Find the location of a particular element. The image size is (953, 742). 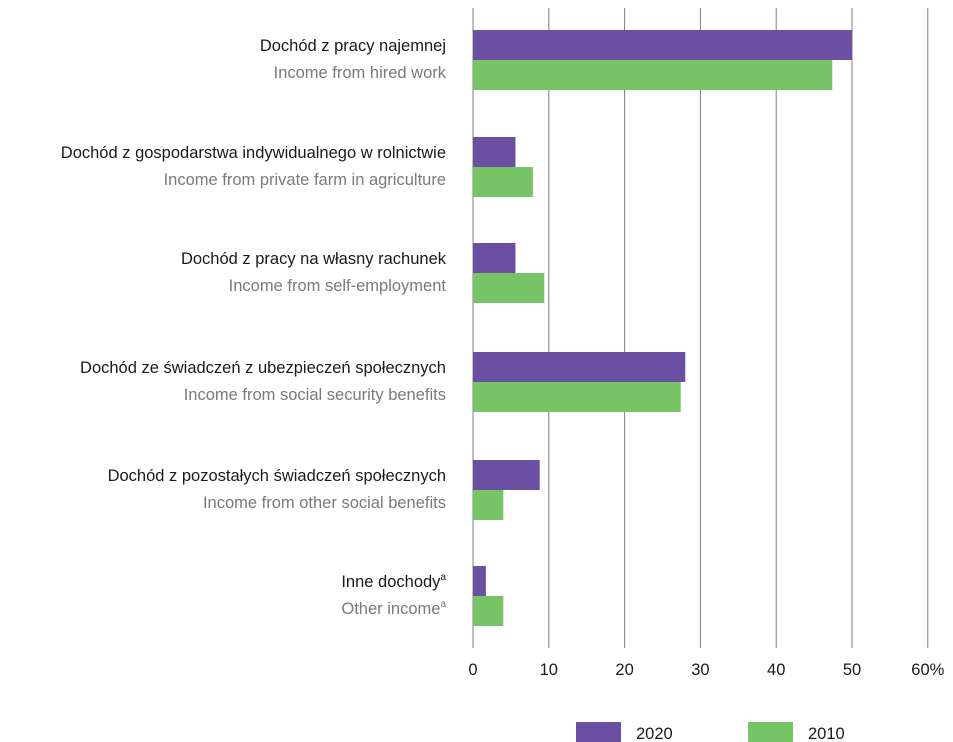

category-label-pl: Dochód z pracy najemnej is located at coordinates (353, 46).